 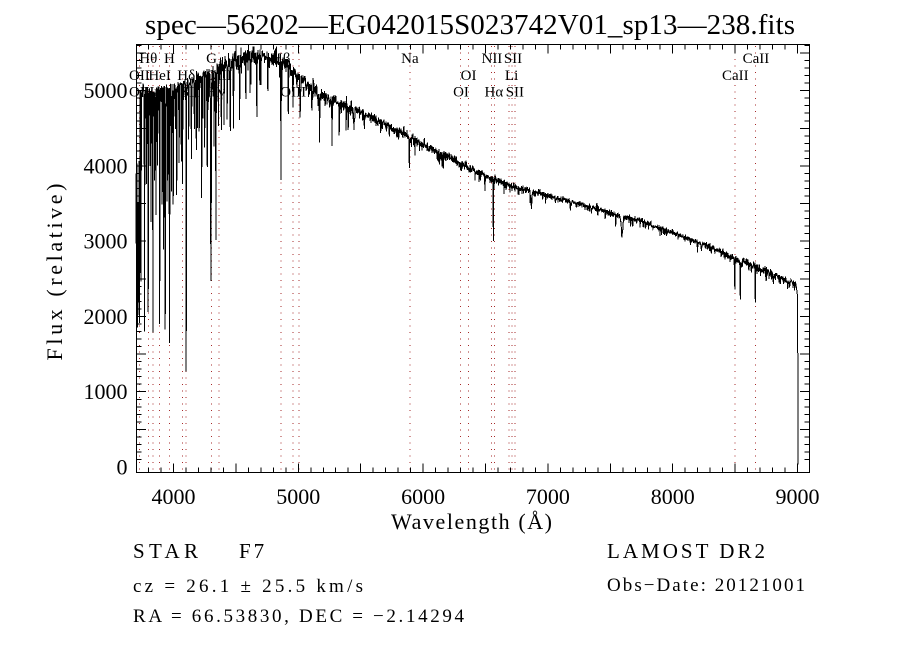 I want to click on svg-text: 2000, so click(x=106, y=316).